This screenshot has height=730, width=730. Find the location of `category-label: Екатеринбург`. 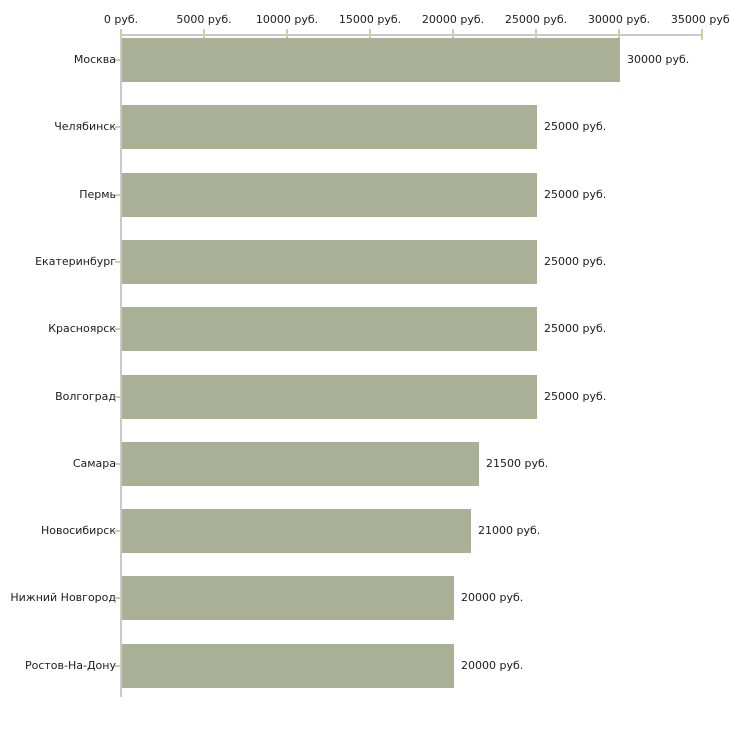

category-label: Екатеринбург is located at coordinates (75, 261).